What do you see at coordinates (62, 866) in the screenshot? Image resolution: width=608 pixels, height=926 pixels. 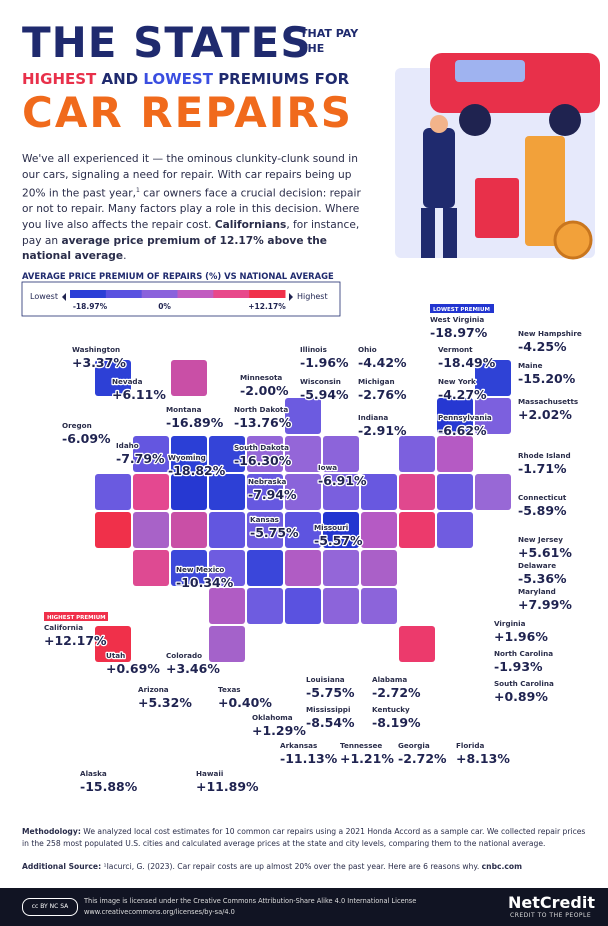 I see `source-label: Additional Source:` at bounding box center [62, 866].